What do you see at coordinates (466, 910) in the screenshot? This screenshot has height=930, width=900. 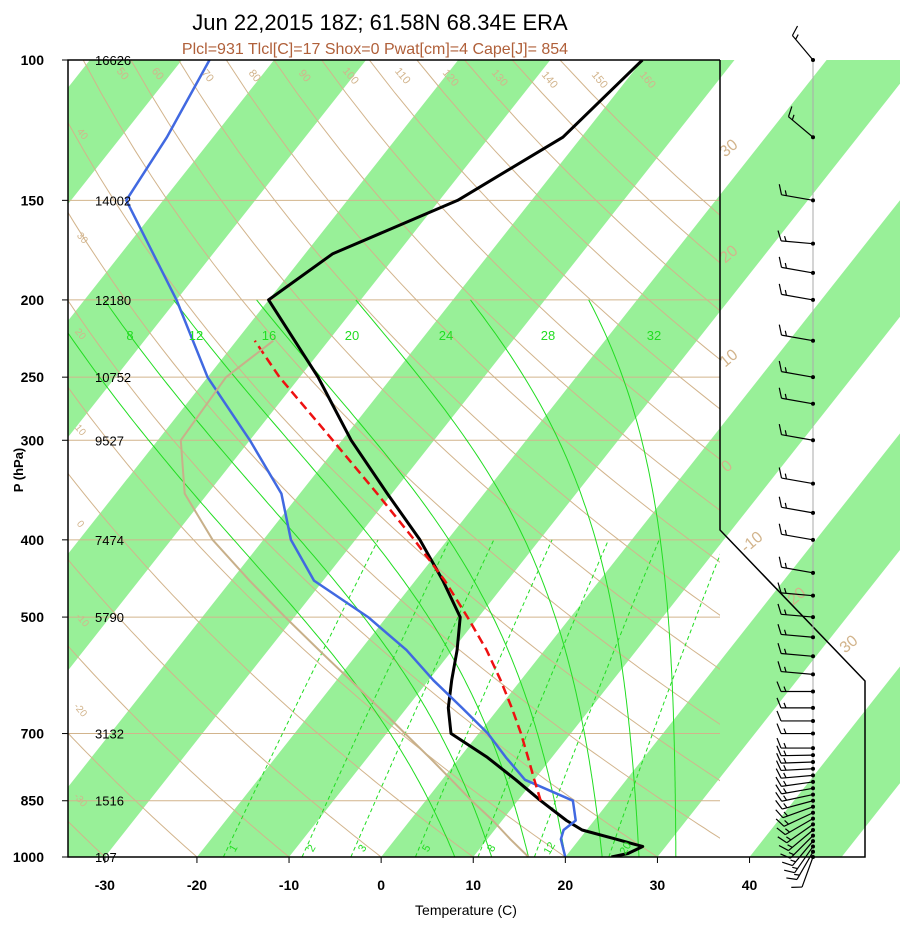 I see `x-axis-label: Temperature (C)` at bounding box center [466, 910].